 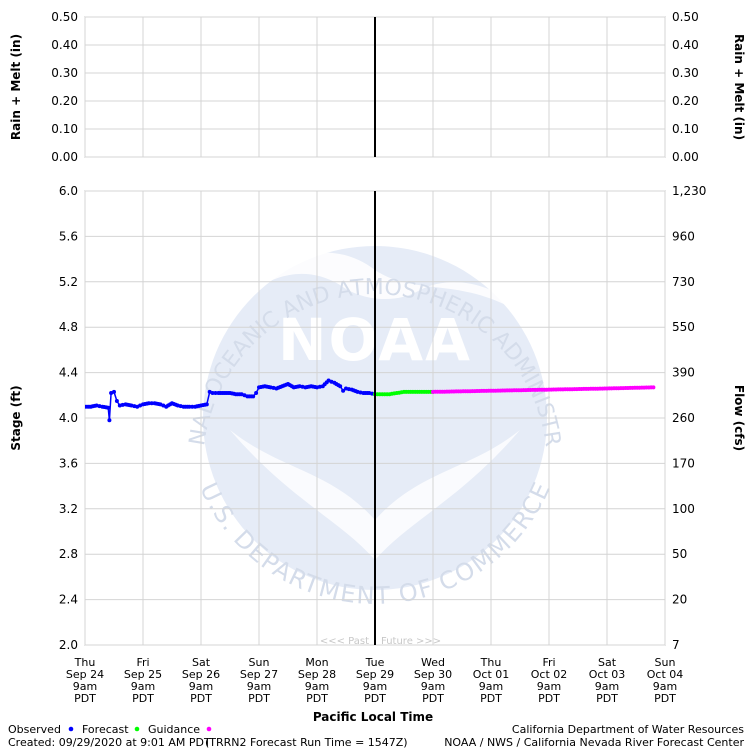 What do you see at coordinates (685, 17) in the screenshot?
I see `rain-tick-label-right: 0.50` at bounding box center [685, 17].